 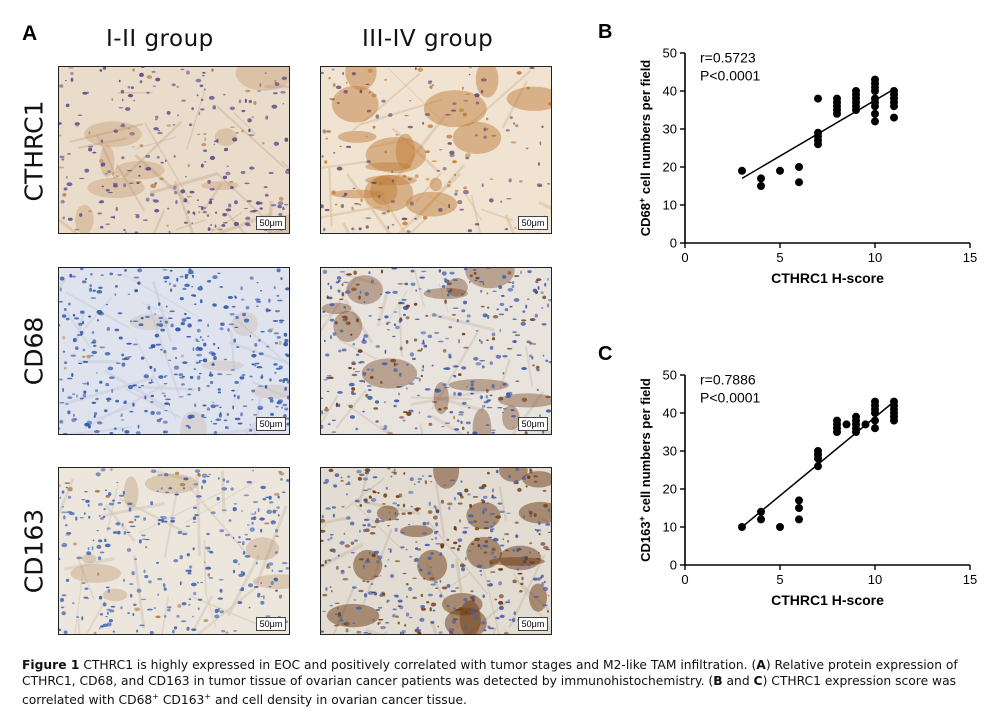 I want to click on caption-text: and, so click(x=738, y=681).